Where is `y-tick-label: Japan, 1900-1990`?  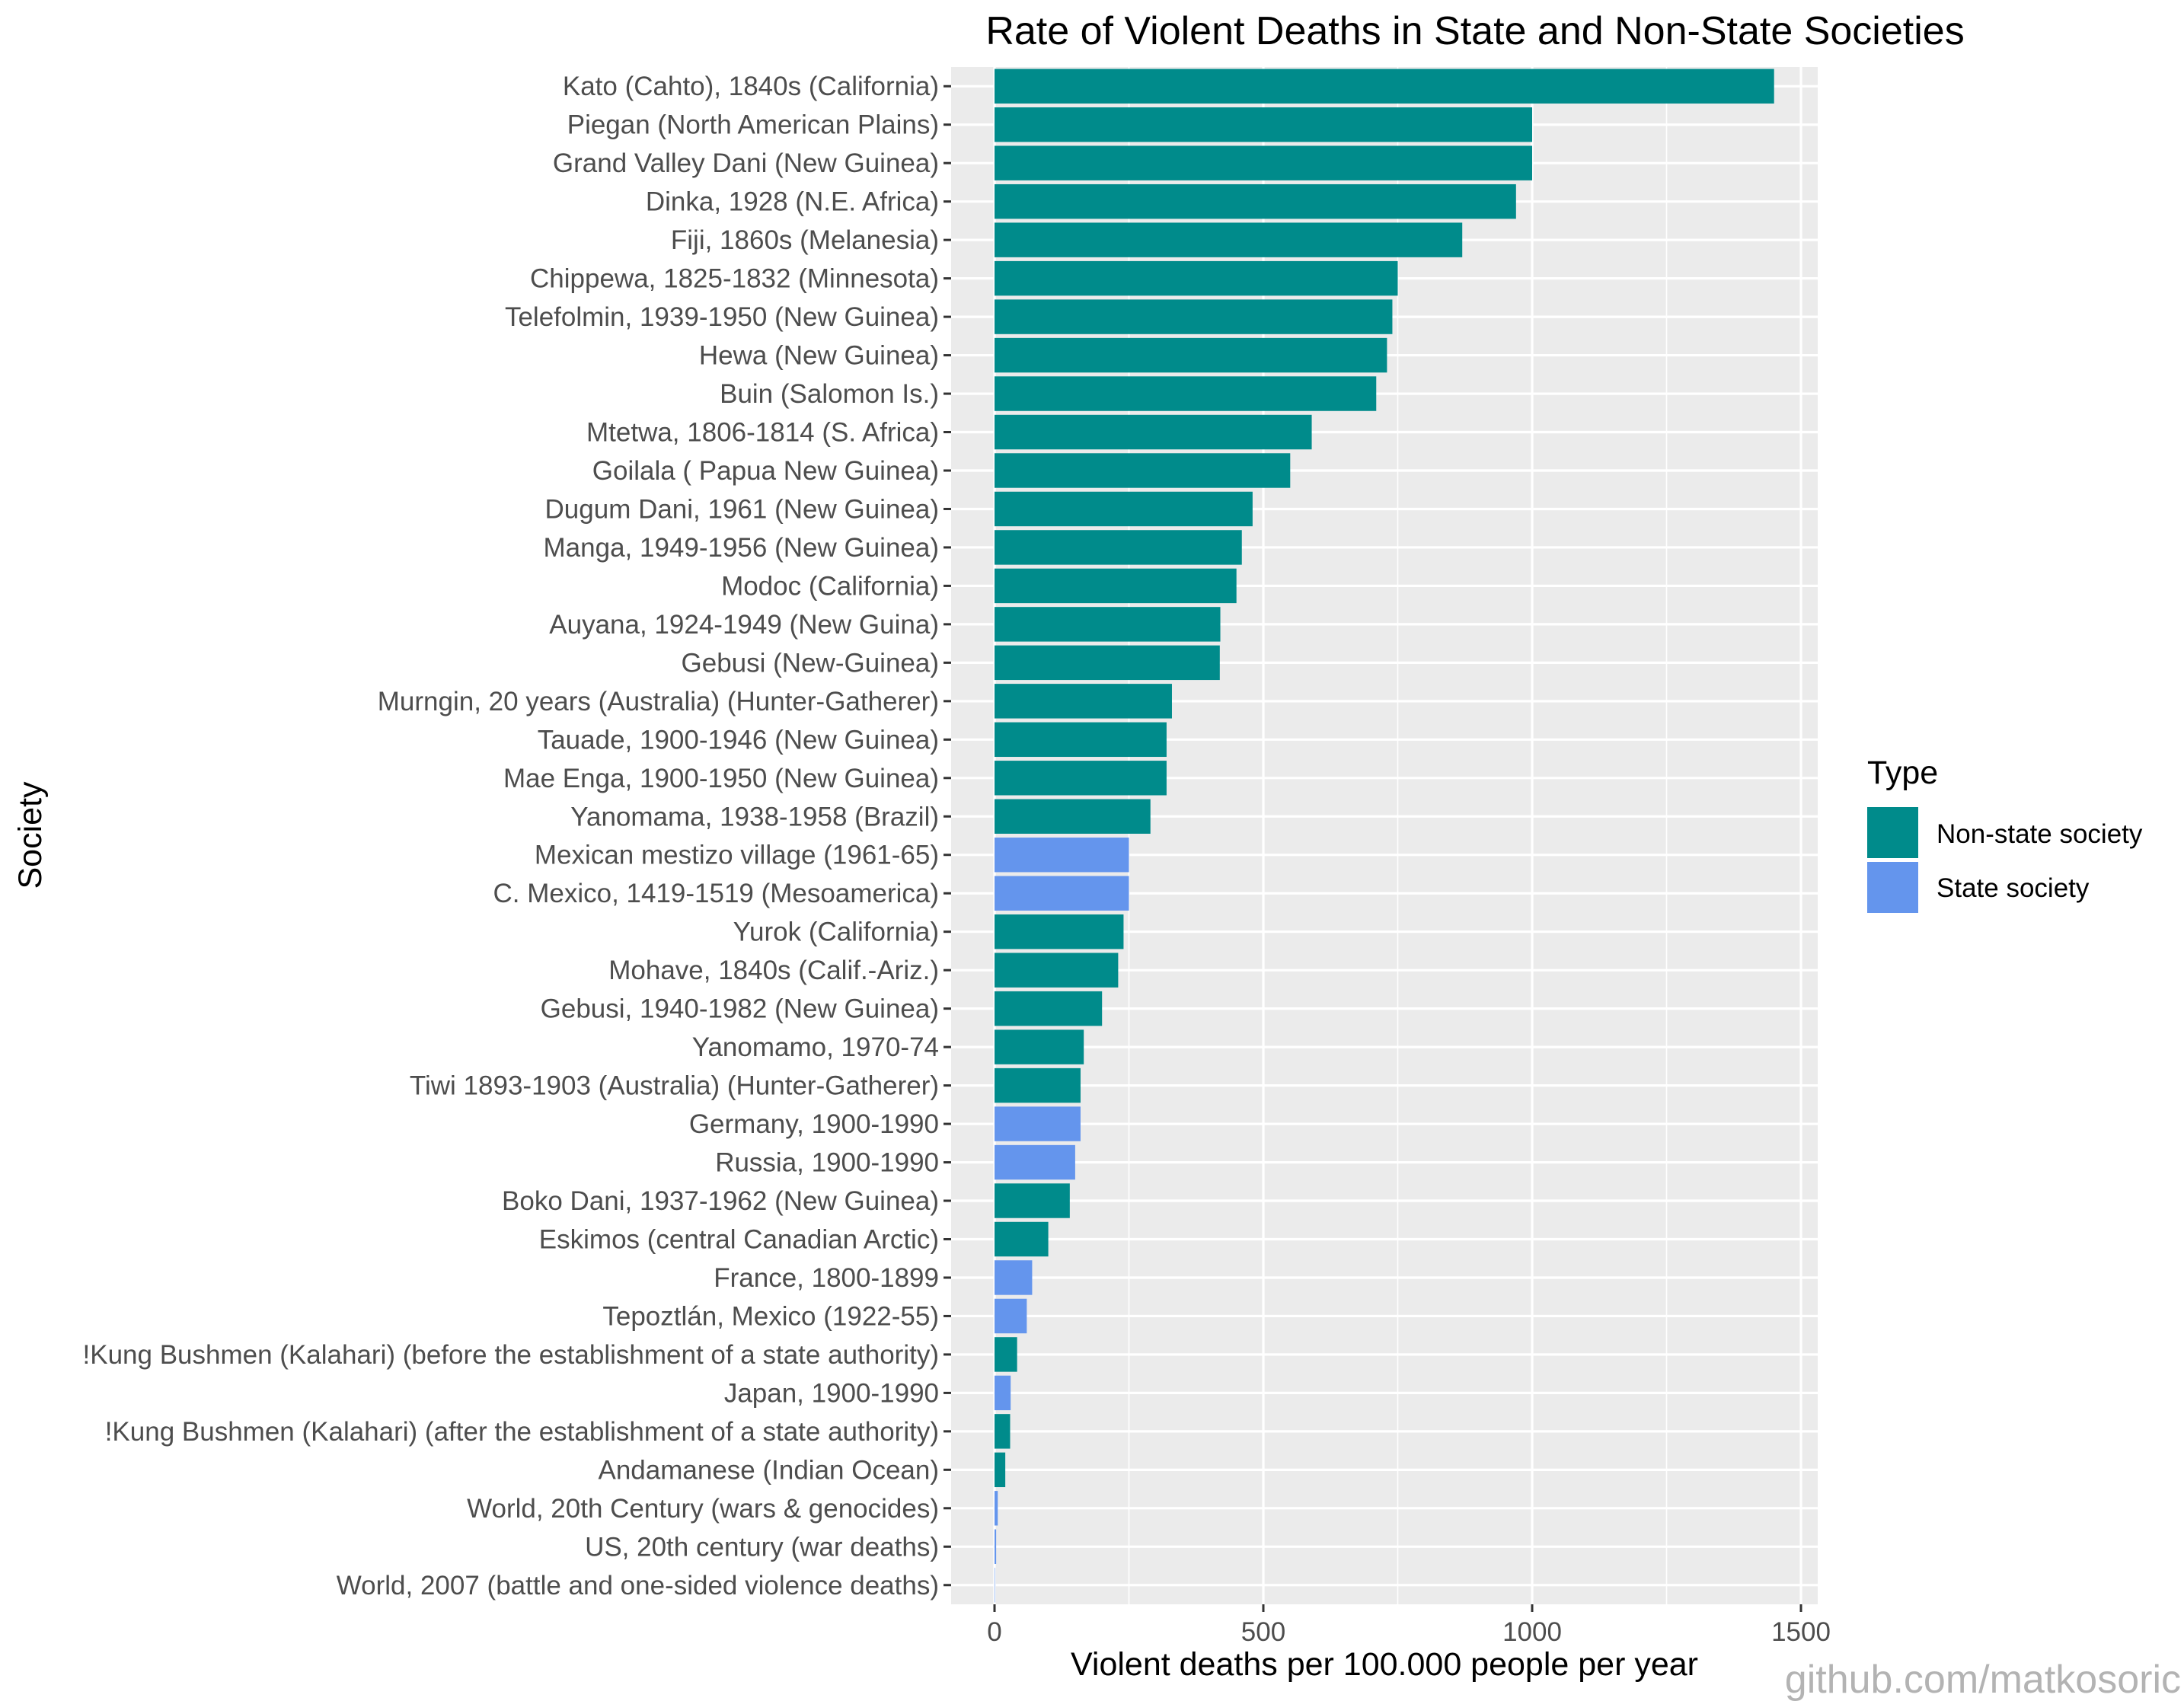 y-tick-label: Japan, 1900-1990 is located at coordinates (832, 1393).